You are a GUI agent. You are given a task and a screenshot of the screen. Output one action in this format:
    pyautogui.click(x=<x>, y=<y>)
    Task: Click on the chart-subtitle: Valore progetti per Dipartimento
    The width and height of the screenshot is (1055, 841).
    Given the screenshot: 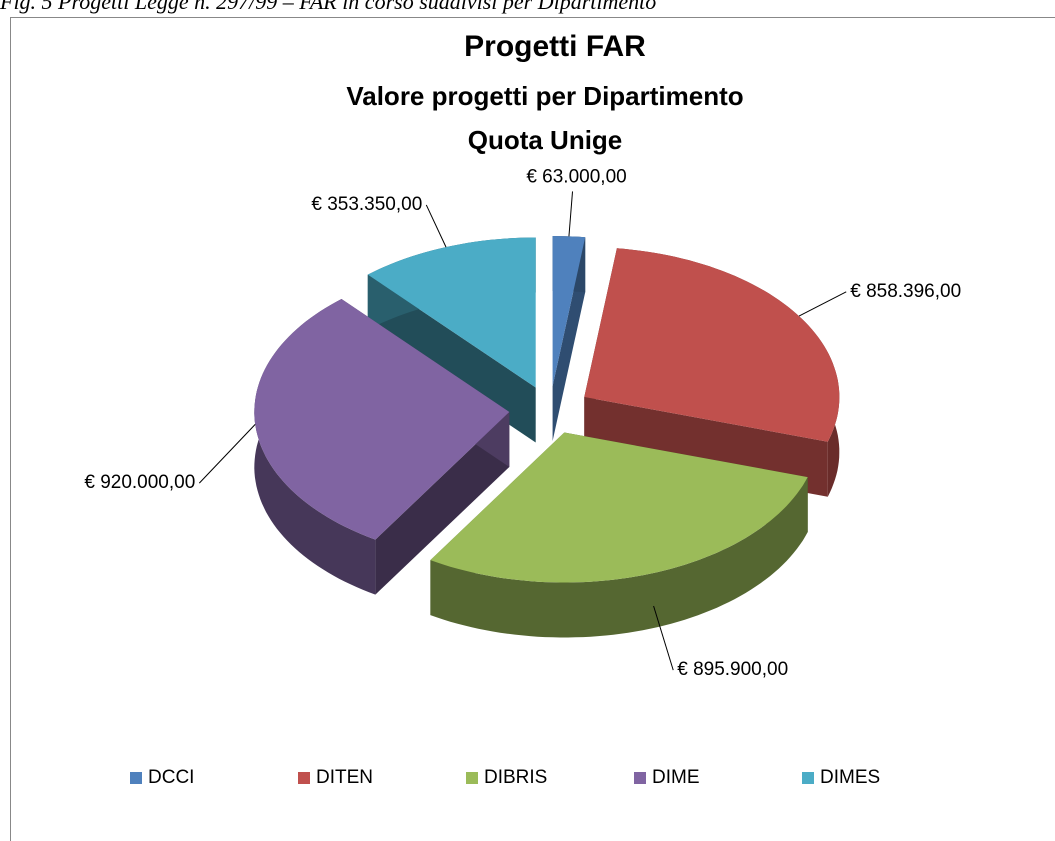 What is the action you would take?
    pyautogui.click(x=544, y=96)
    